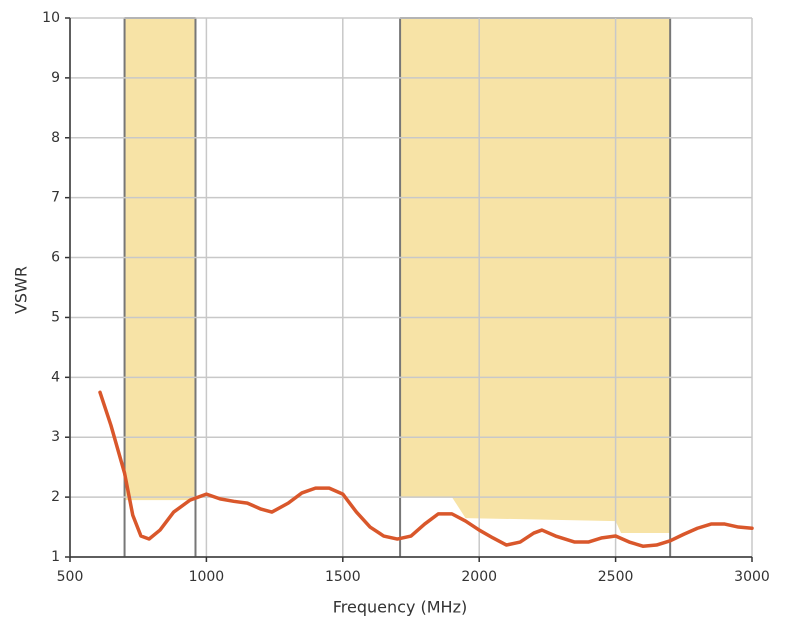 The width and height of the screenshot is (785, 637). What do you see at coordinates (616, 577) in the screenshot?
I see `x-tick-label: 2500` at bounding box center [616, 577].